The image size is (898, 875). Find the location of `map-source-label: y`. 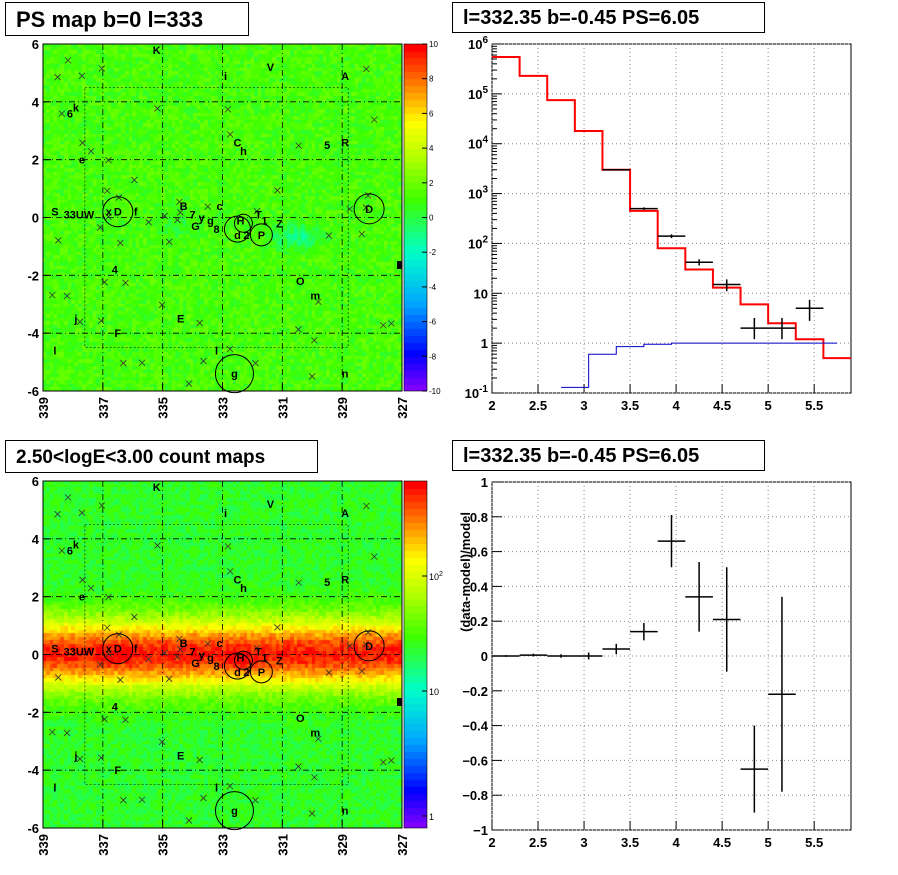

map-source-label: y is located at coordinates (201, 219).